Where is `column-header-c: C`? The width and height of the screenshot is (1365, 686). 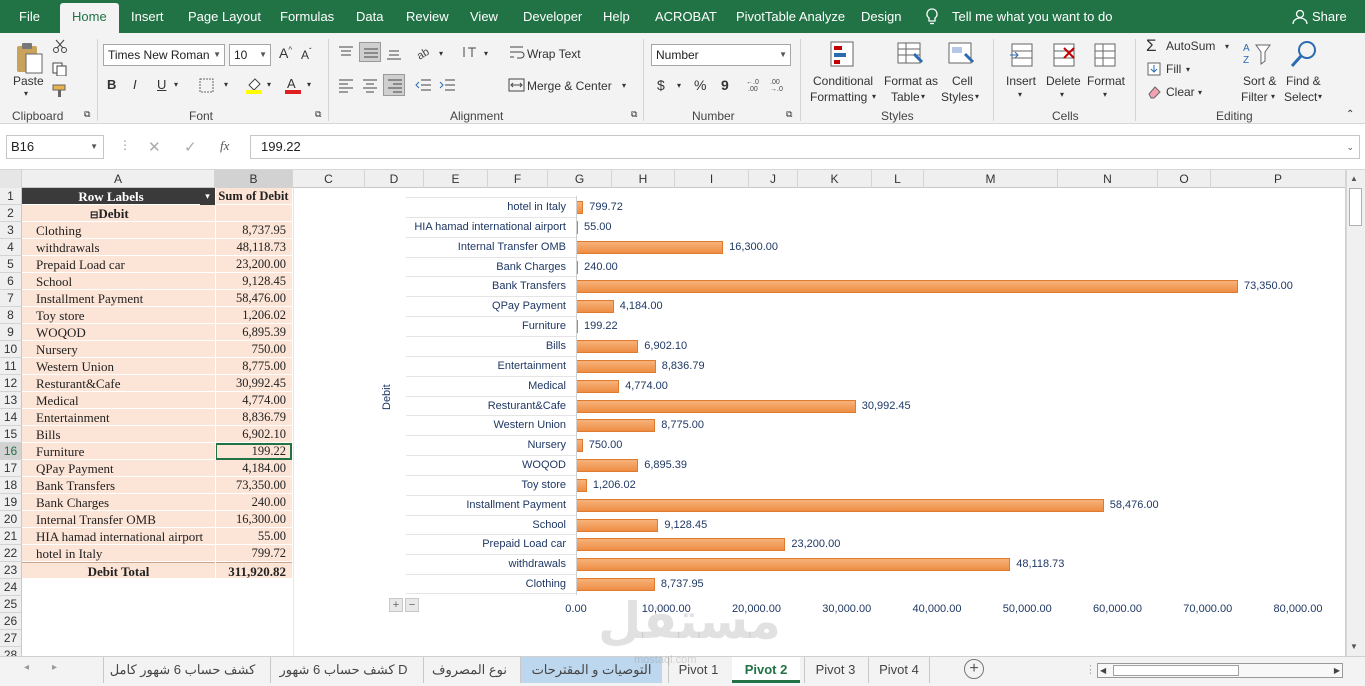 column-header-c: C is located at coordinates (329, 179).